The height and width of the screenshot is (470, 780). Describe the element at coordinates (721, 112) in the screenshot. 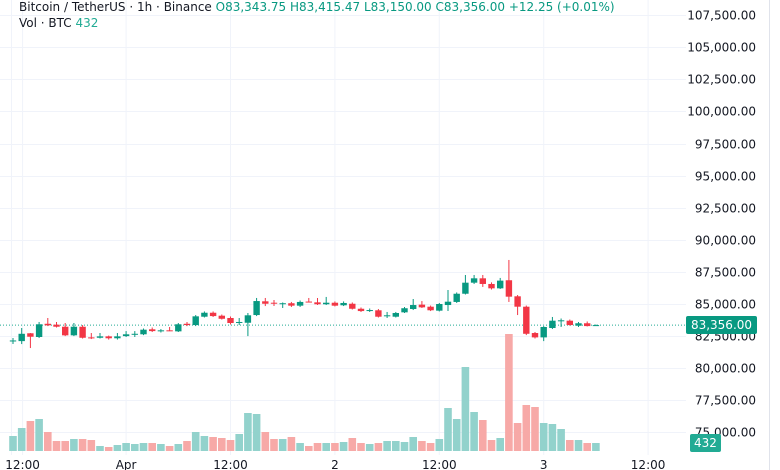

I see `price-tick-label: 100,000.00` at that location.